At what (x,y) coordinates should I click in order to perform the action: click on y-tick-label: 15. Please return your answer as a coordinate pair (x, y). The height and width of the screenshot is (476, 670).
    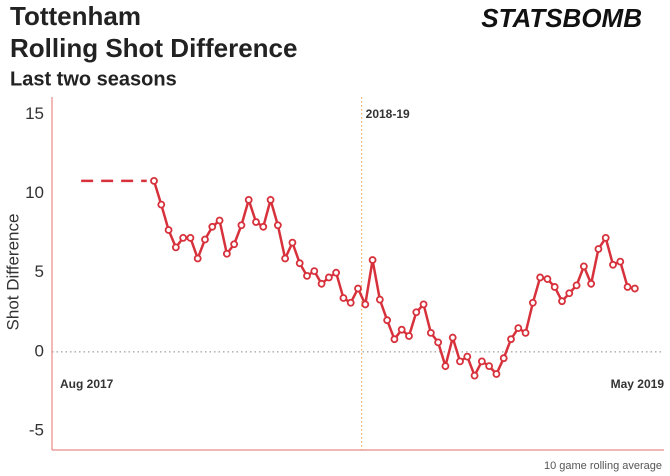
    Looking at the image, I should click on (34, 113).